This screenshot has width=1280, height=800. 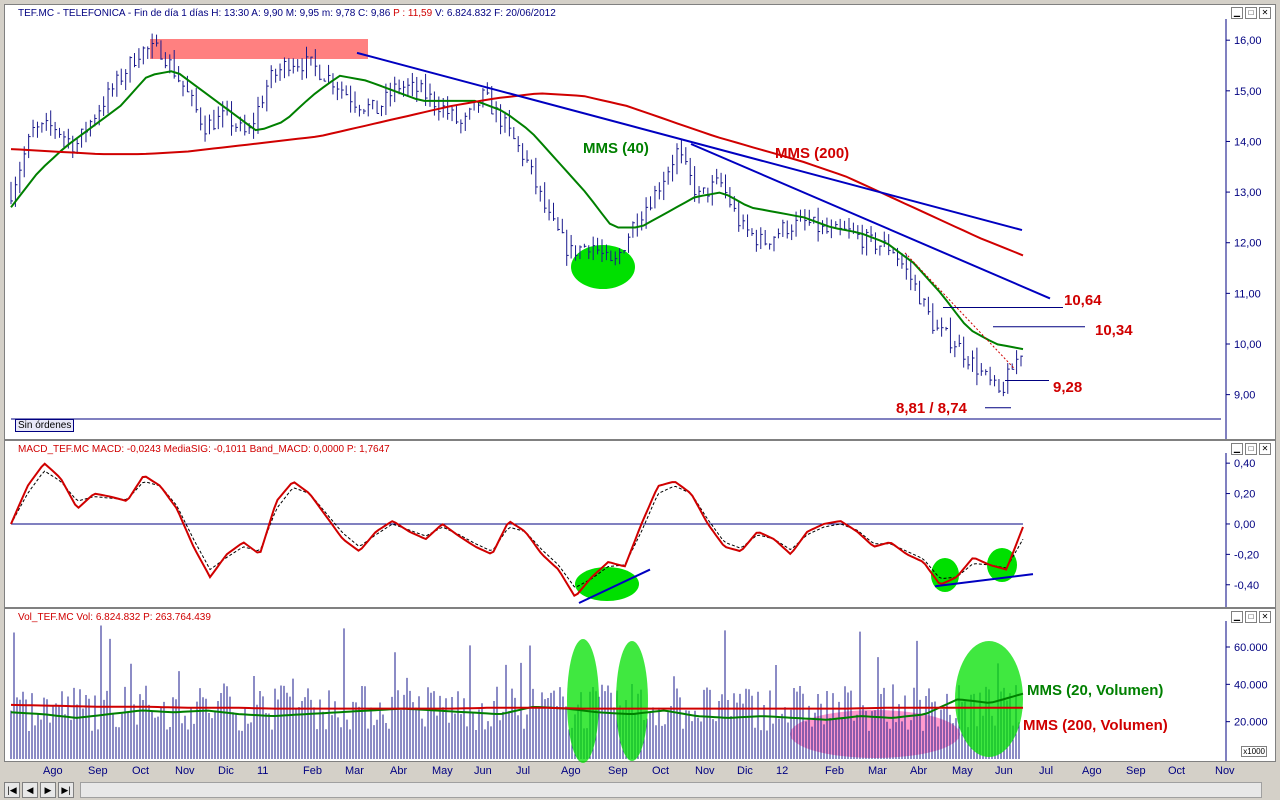 What do you see at coordinates (108, 617) in the screenshot?
I see `vol-value: Vol: 6.824.832` at bounding box center [108, 617].